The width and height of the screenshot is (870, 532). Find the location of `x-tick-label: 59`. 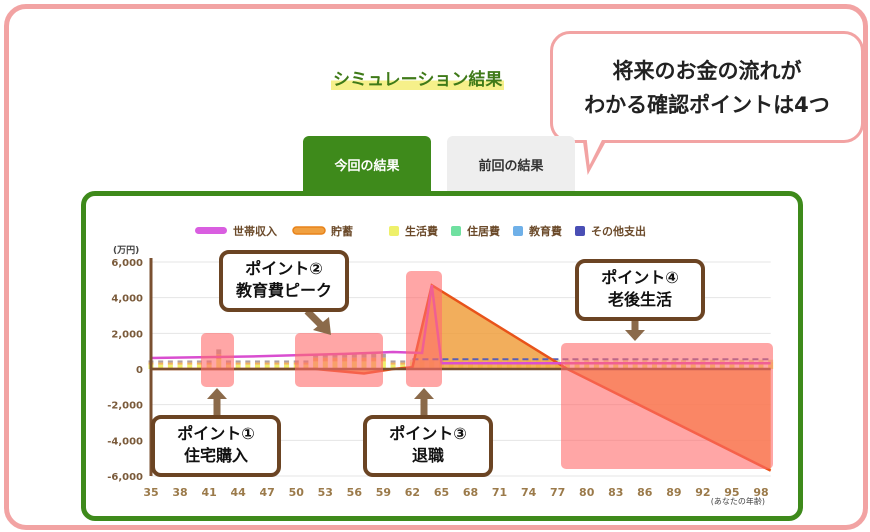

x-tick-label: 59 is located at coordinates (383, 492).